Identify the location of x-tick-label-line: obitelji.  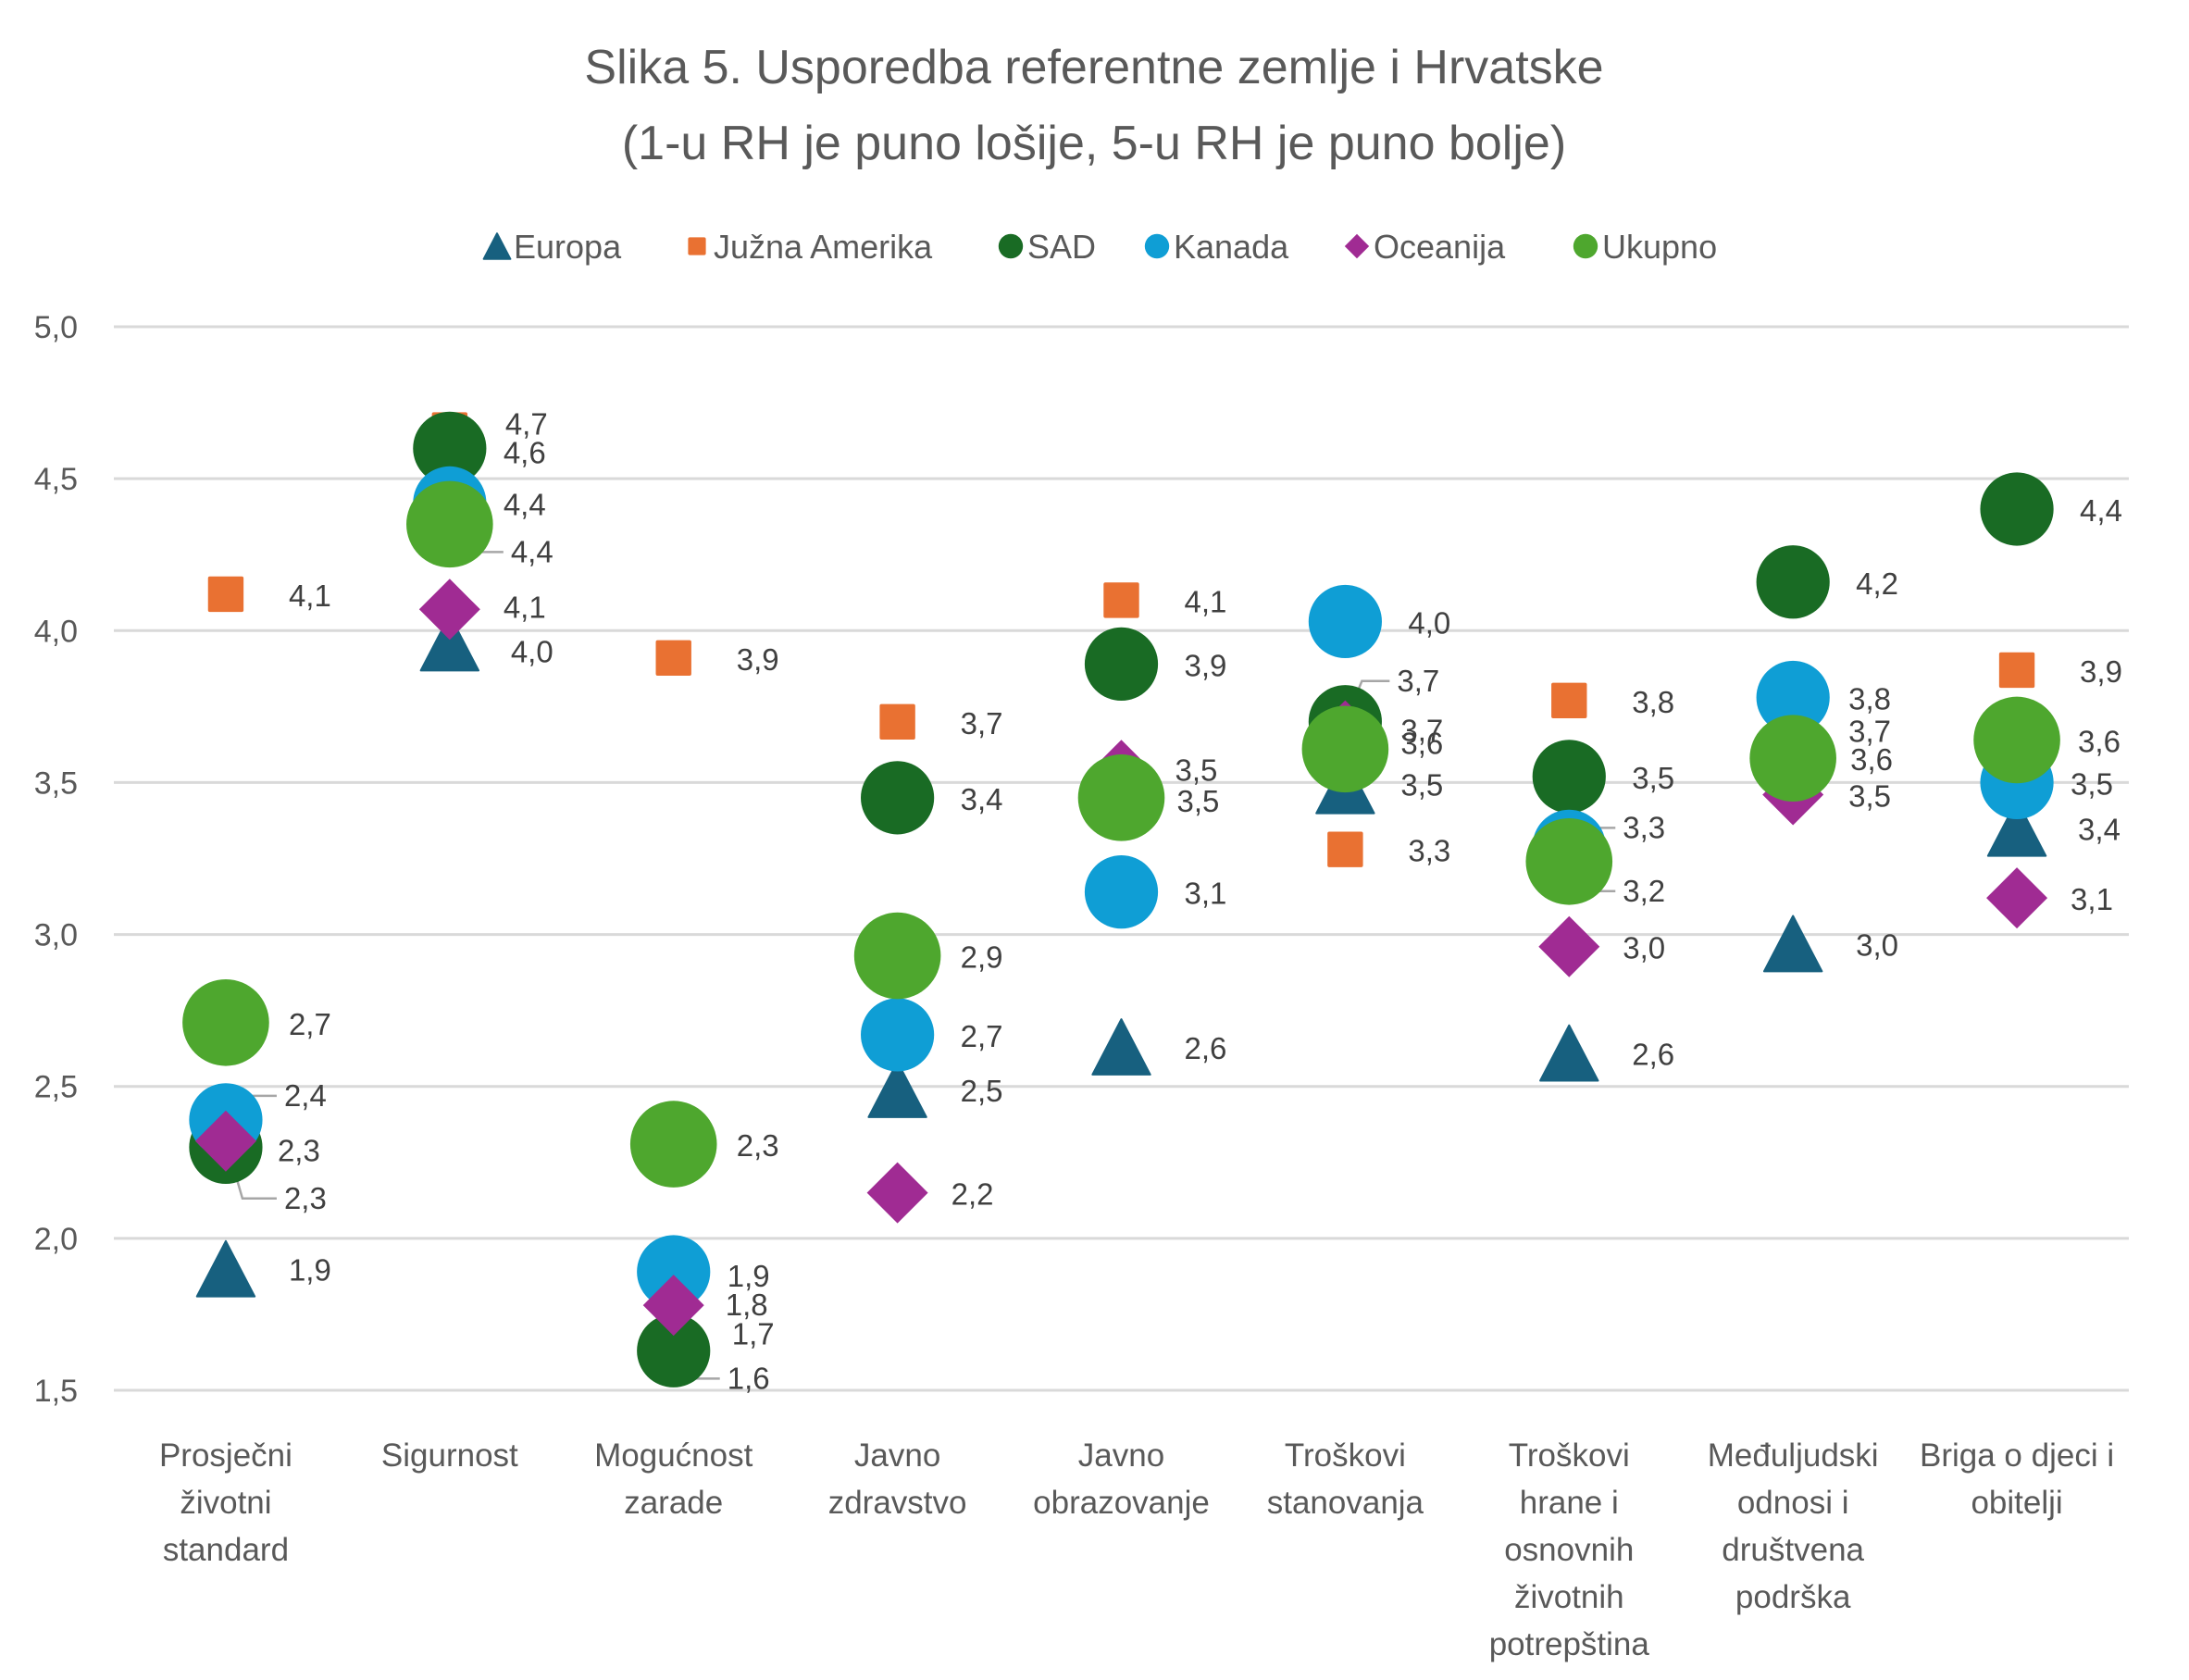
(2016, 1503).